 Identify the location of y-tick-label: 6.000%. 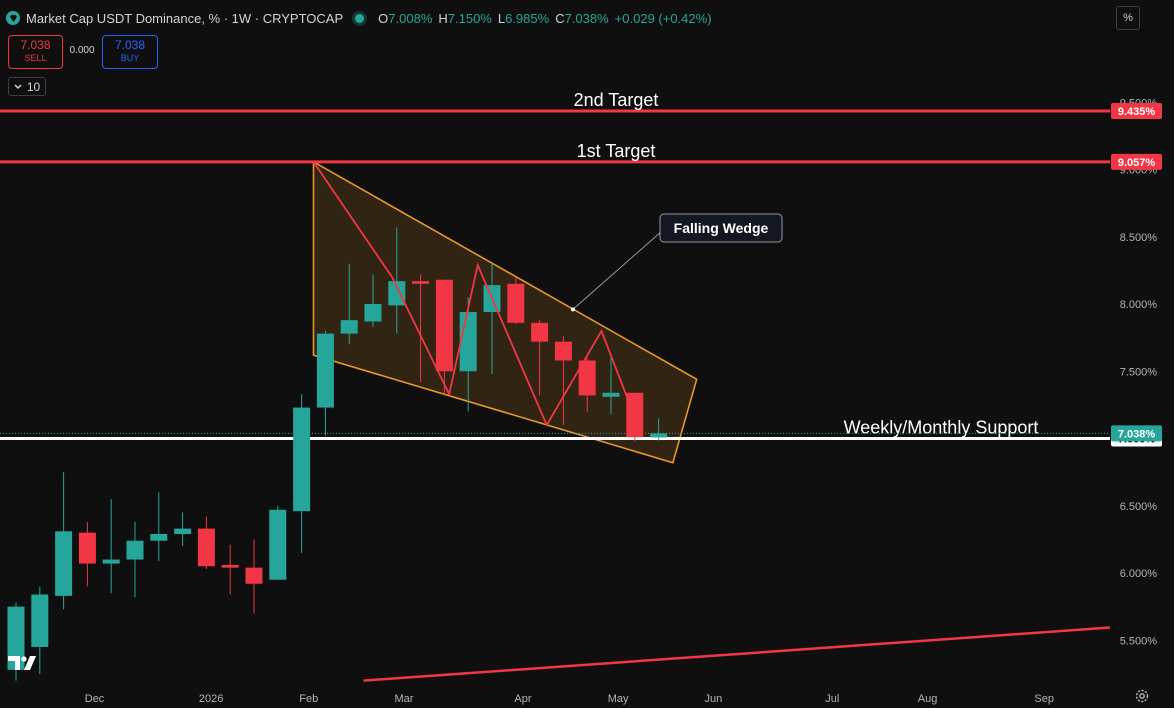
(1139, 574).